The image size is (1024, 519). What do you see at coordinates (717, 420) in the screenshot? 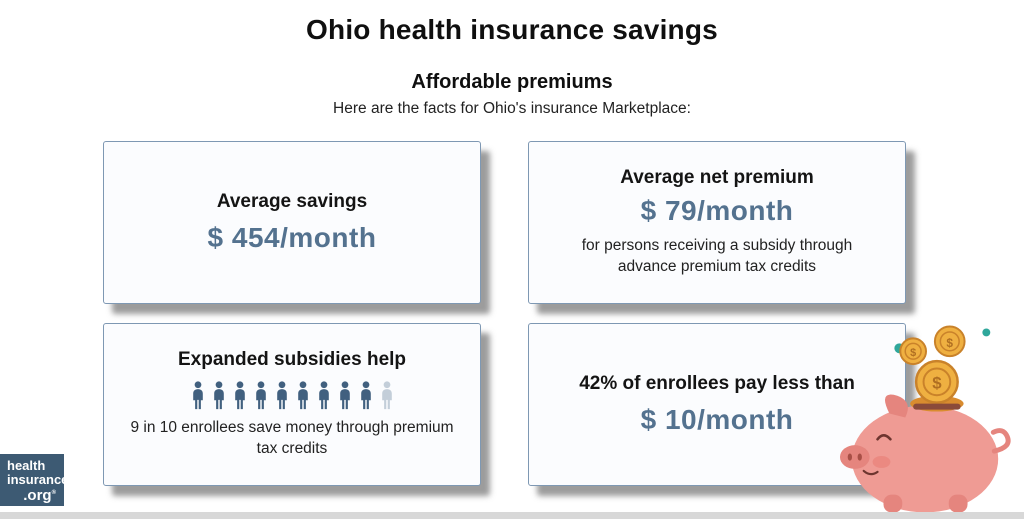
I see `pay-less-value: $ 10/month` at bounding box center [717, 420].